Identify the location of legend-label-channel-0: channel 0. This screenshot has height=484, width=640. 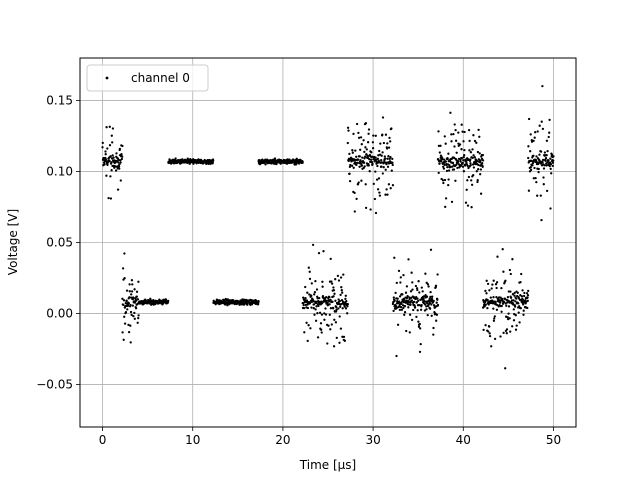
(160, 78).